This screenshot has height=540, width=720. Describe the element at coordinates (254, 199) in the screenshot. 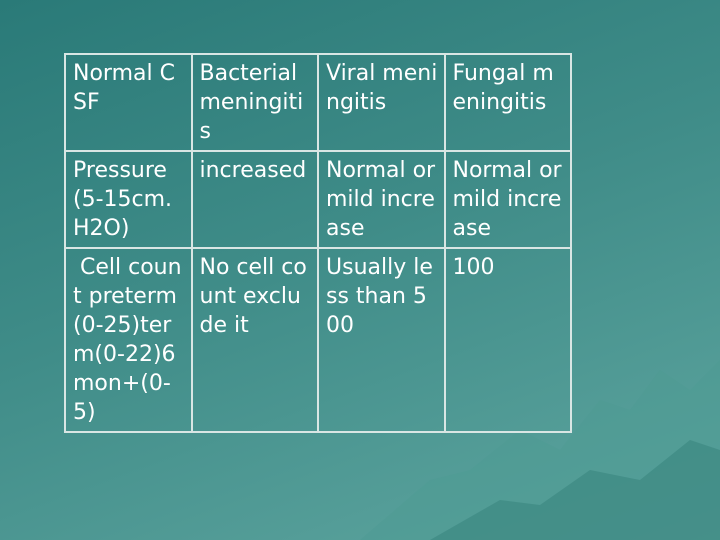

I see `table-cell: increased` at that location.